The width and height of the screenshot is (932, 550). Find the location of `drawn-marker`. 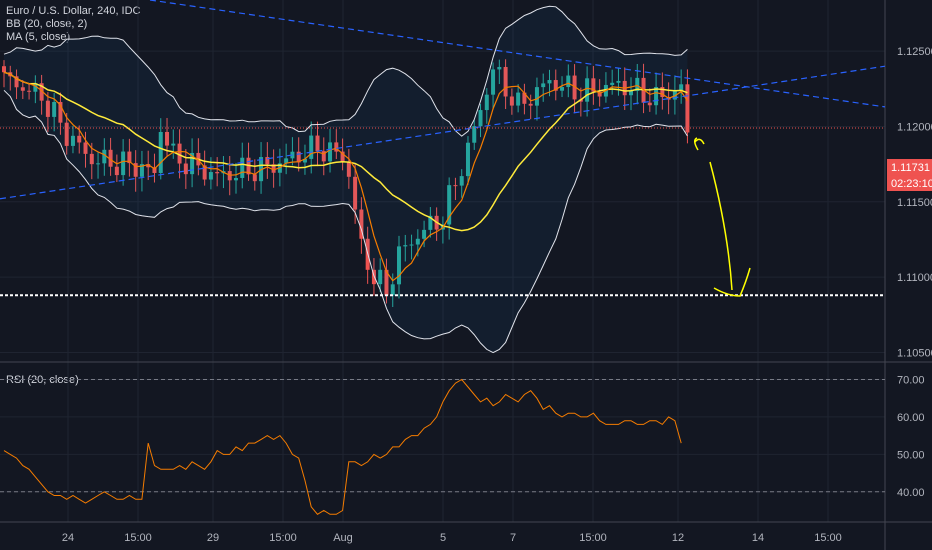

drawn-marker is located at coordinates (699, 144).